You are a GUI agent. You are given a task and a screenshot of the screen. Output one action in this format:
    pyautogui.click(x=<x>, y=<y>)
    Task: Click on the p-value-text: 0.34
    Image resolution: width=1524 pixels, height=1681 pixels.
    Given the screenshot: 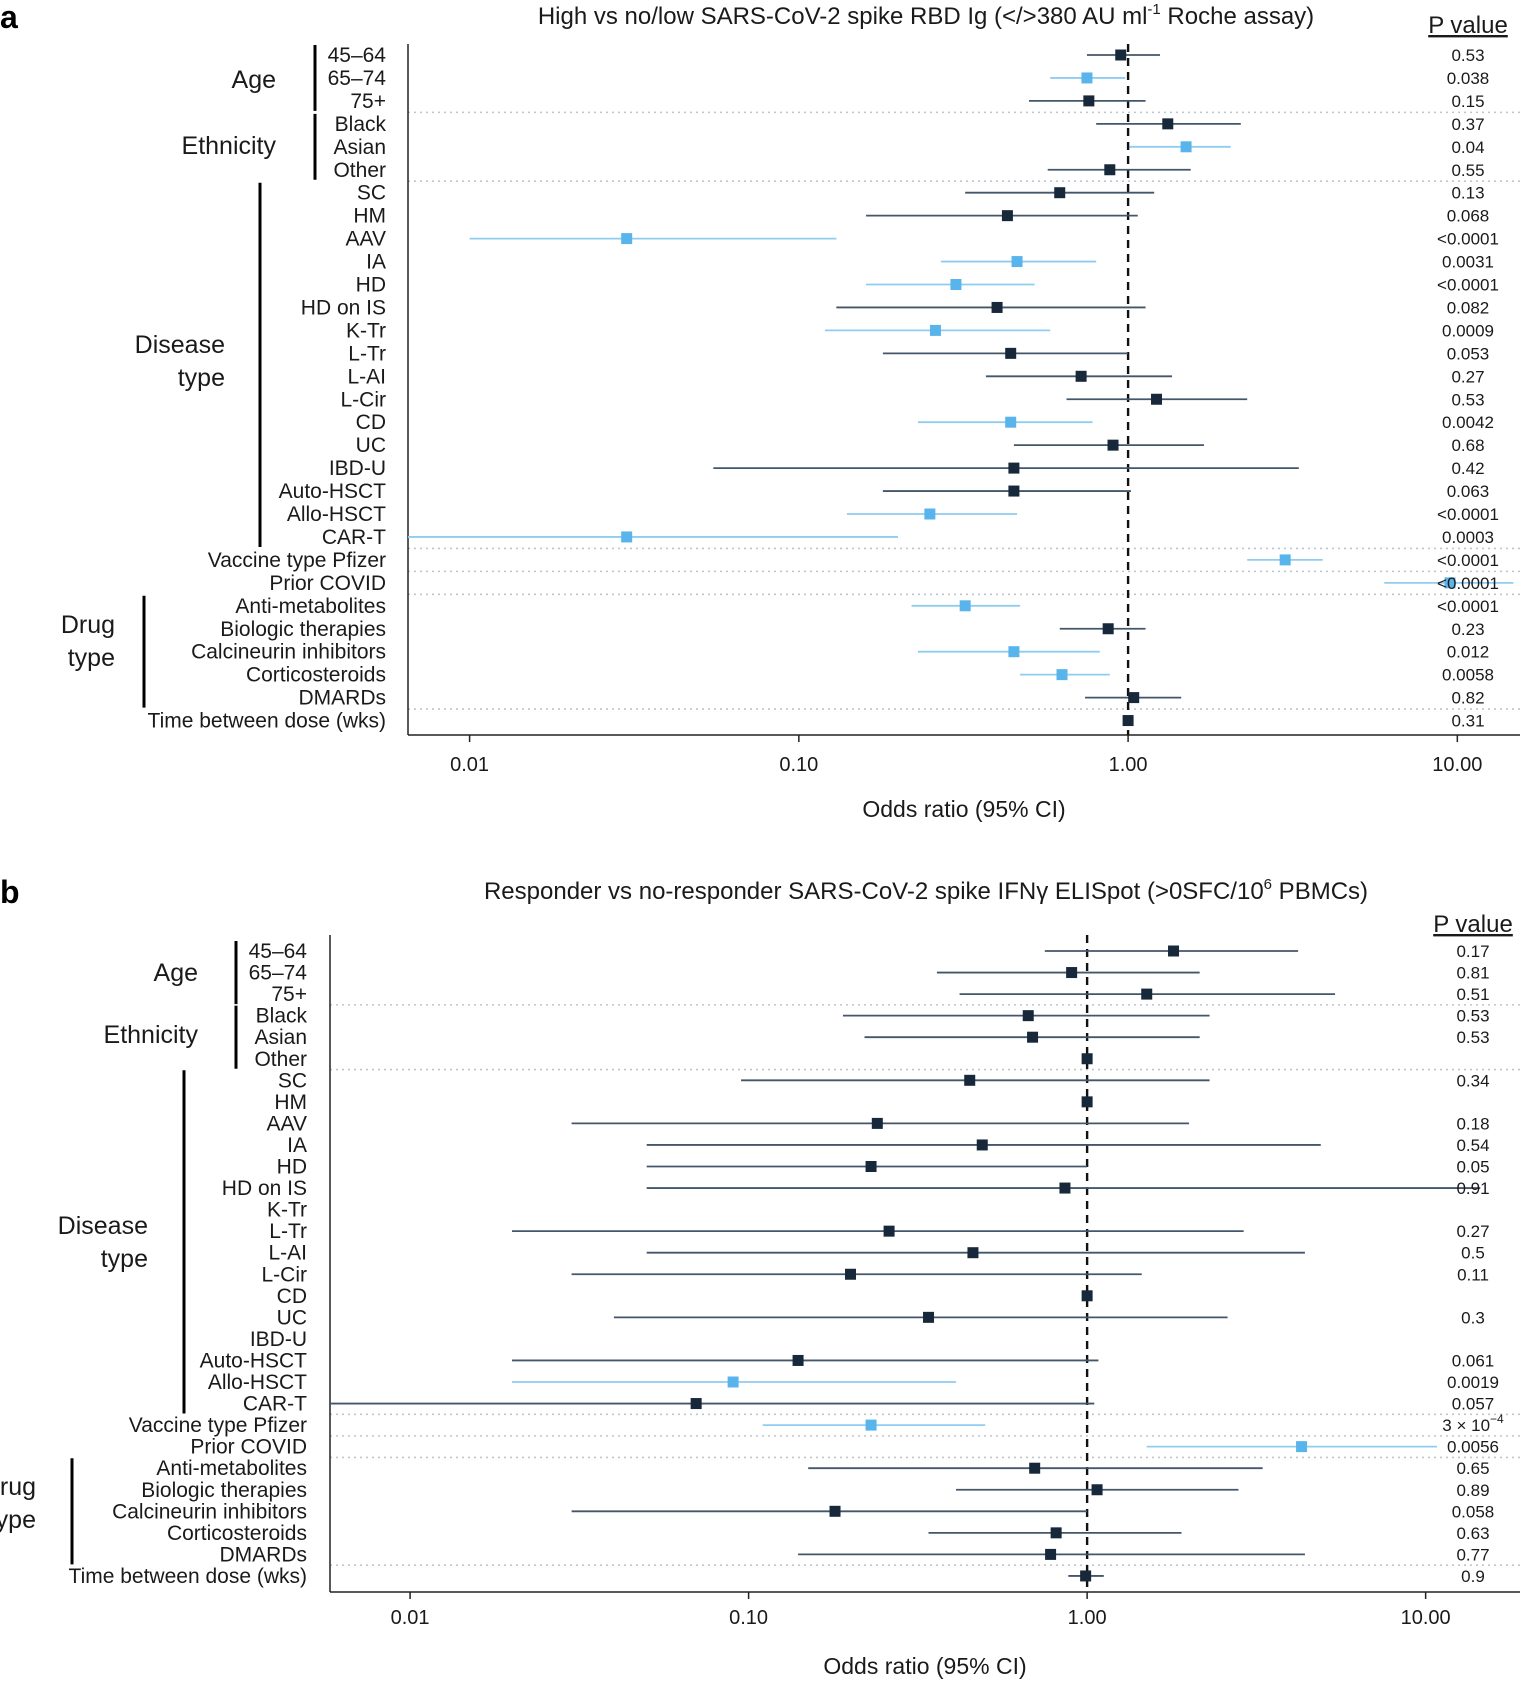 What is the action you would take?
    pyautogui.click(x=1472, y=1080)
    